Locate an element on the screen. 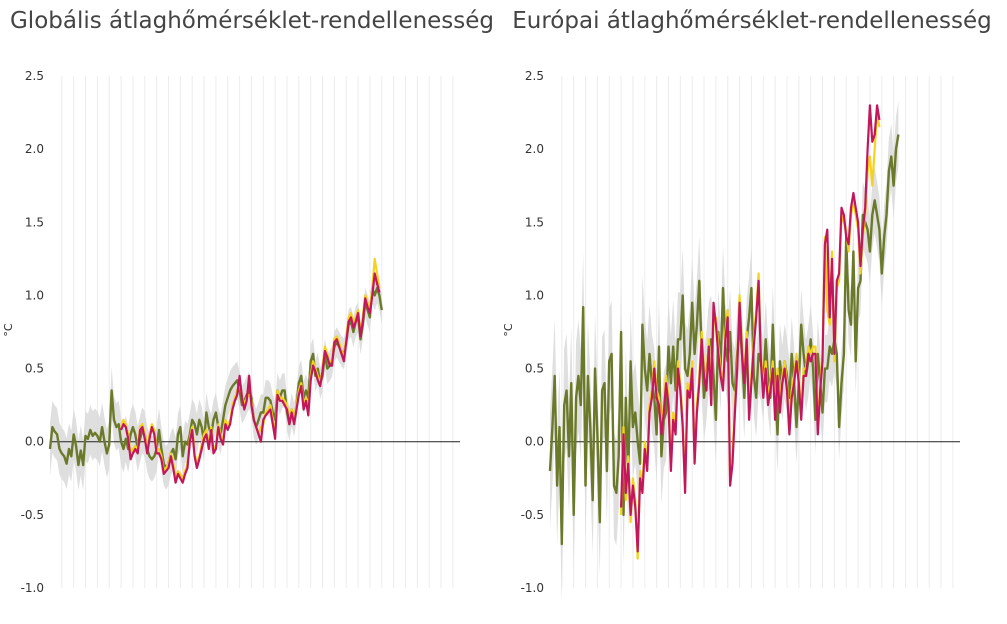  chart-title: Globális átlaghőmérséklet-rendellenesség is located at coordinates (252, 21).